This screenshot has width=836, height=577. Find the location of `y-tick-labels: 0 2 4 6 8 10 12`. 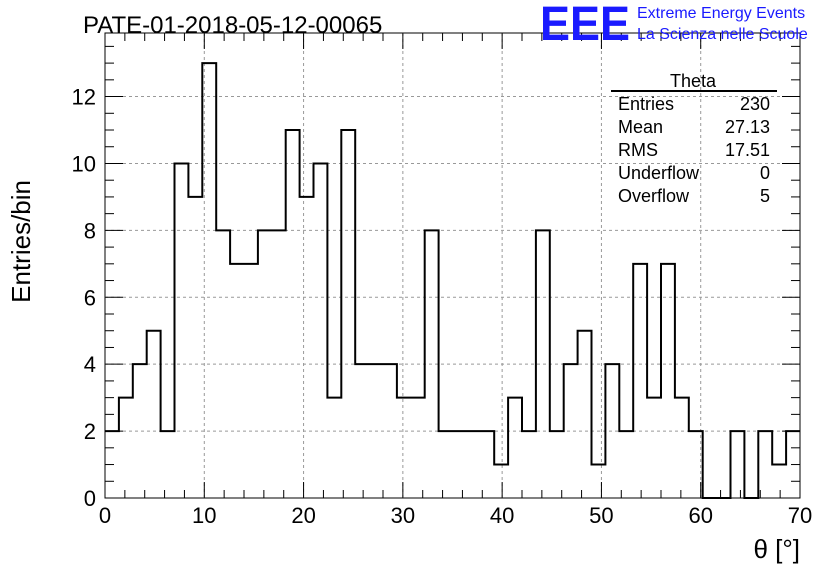

y-tick-labels: 0 2 4 6 8 10 12 is located at coordinates (84, 298).